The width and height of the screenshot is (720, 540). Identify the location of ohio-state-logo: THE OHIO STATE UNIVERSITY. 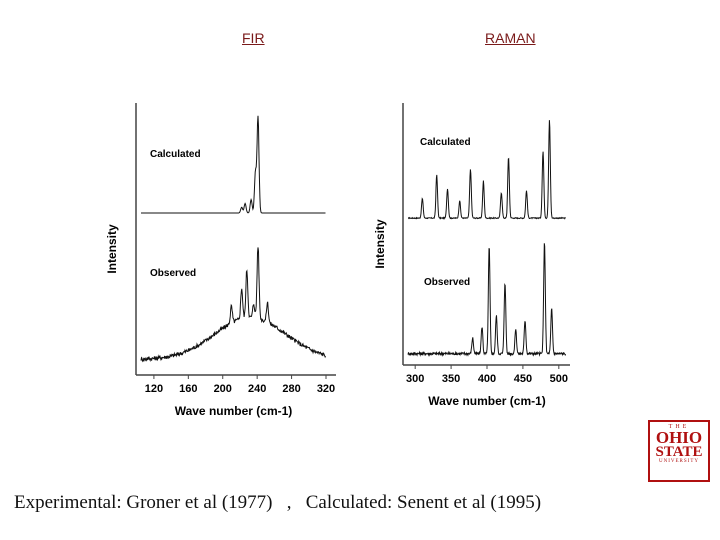
(679, 451).